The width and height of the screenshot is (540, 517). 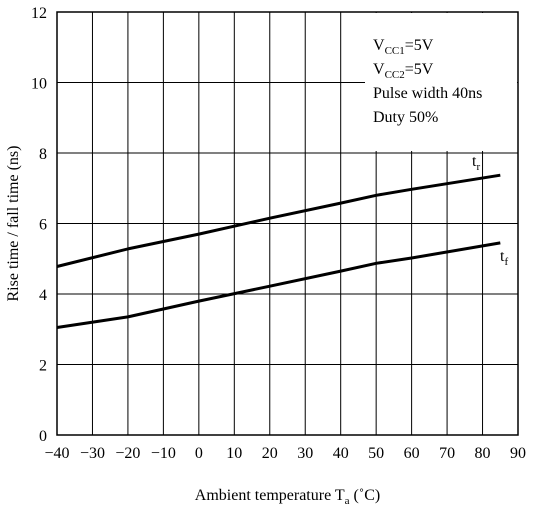 I want to click on x-tick-label: 40, so click(x=341, y=453).